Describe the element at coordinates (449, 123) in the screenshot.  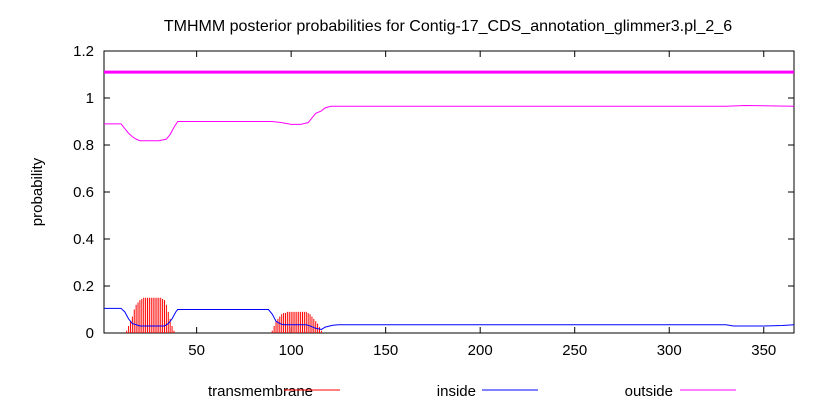
I see `series-outside-line` at that location.